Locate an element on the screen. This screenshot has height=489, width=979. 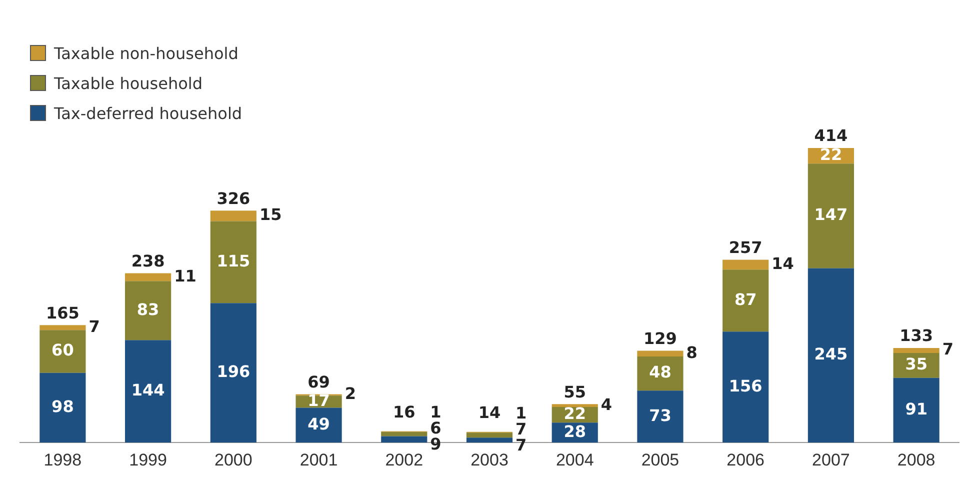
total-label: 414 is located at coordinates (831, 136).